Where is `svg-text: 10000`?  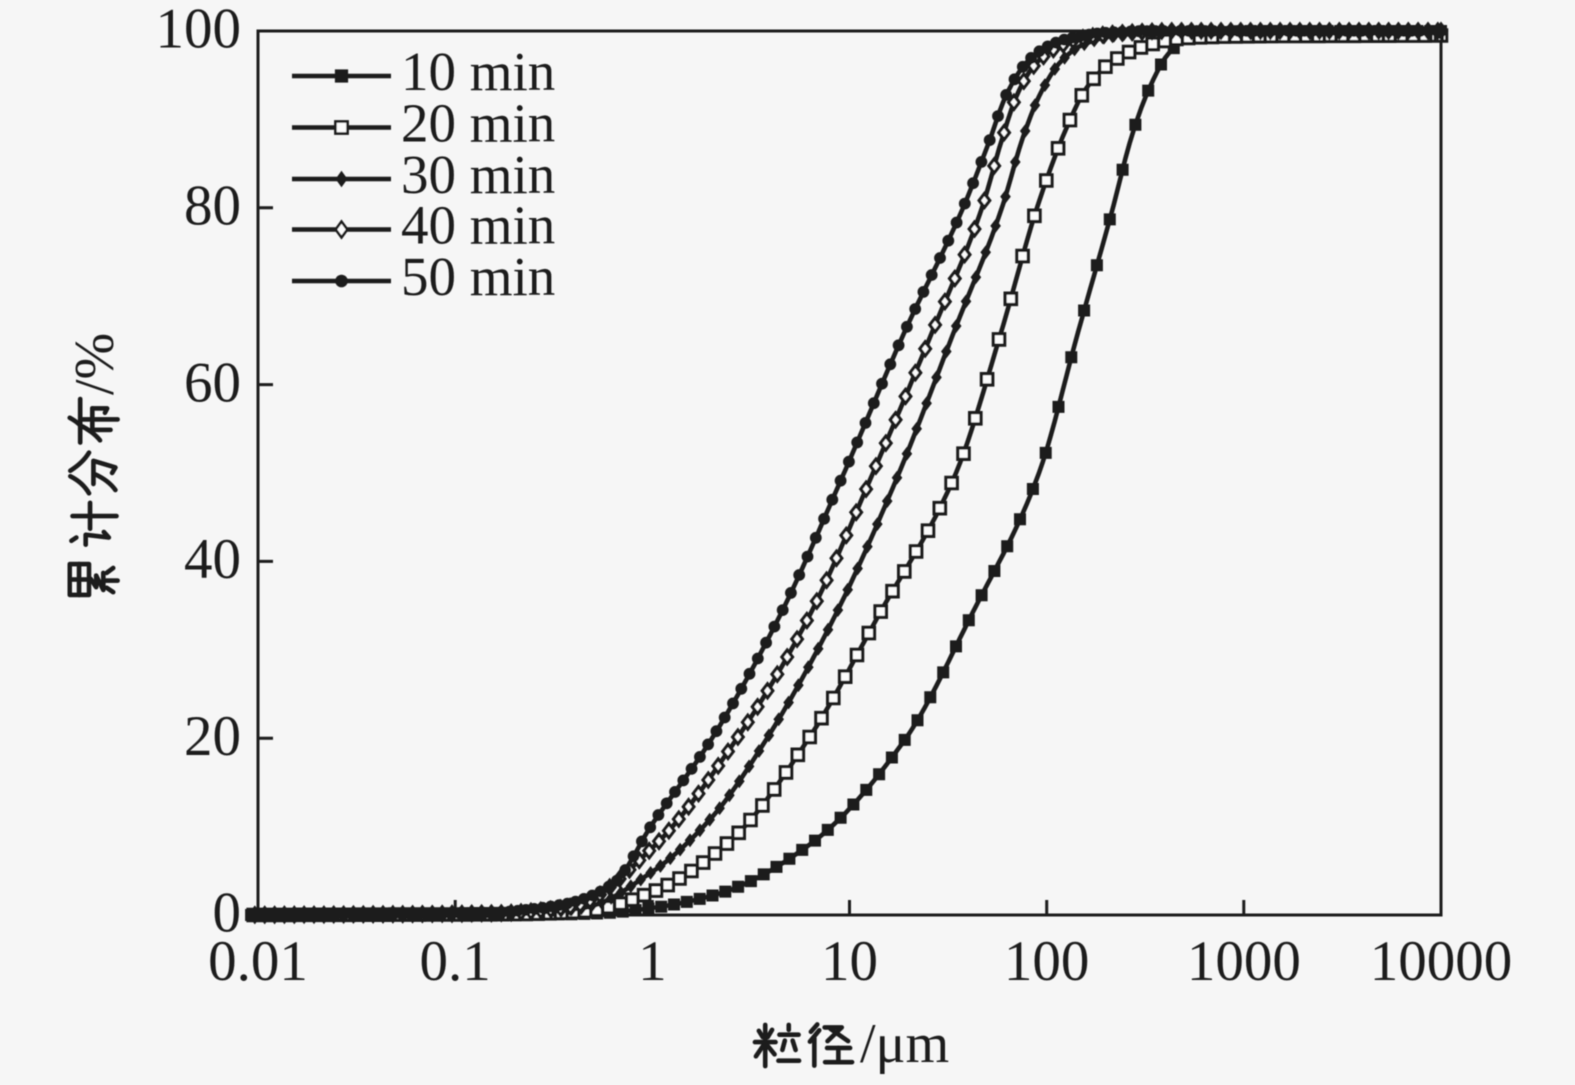 svg-text: 10000 is located at coordinates (1441, 961).